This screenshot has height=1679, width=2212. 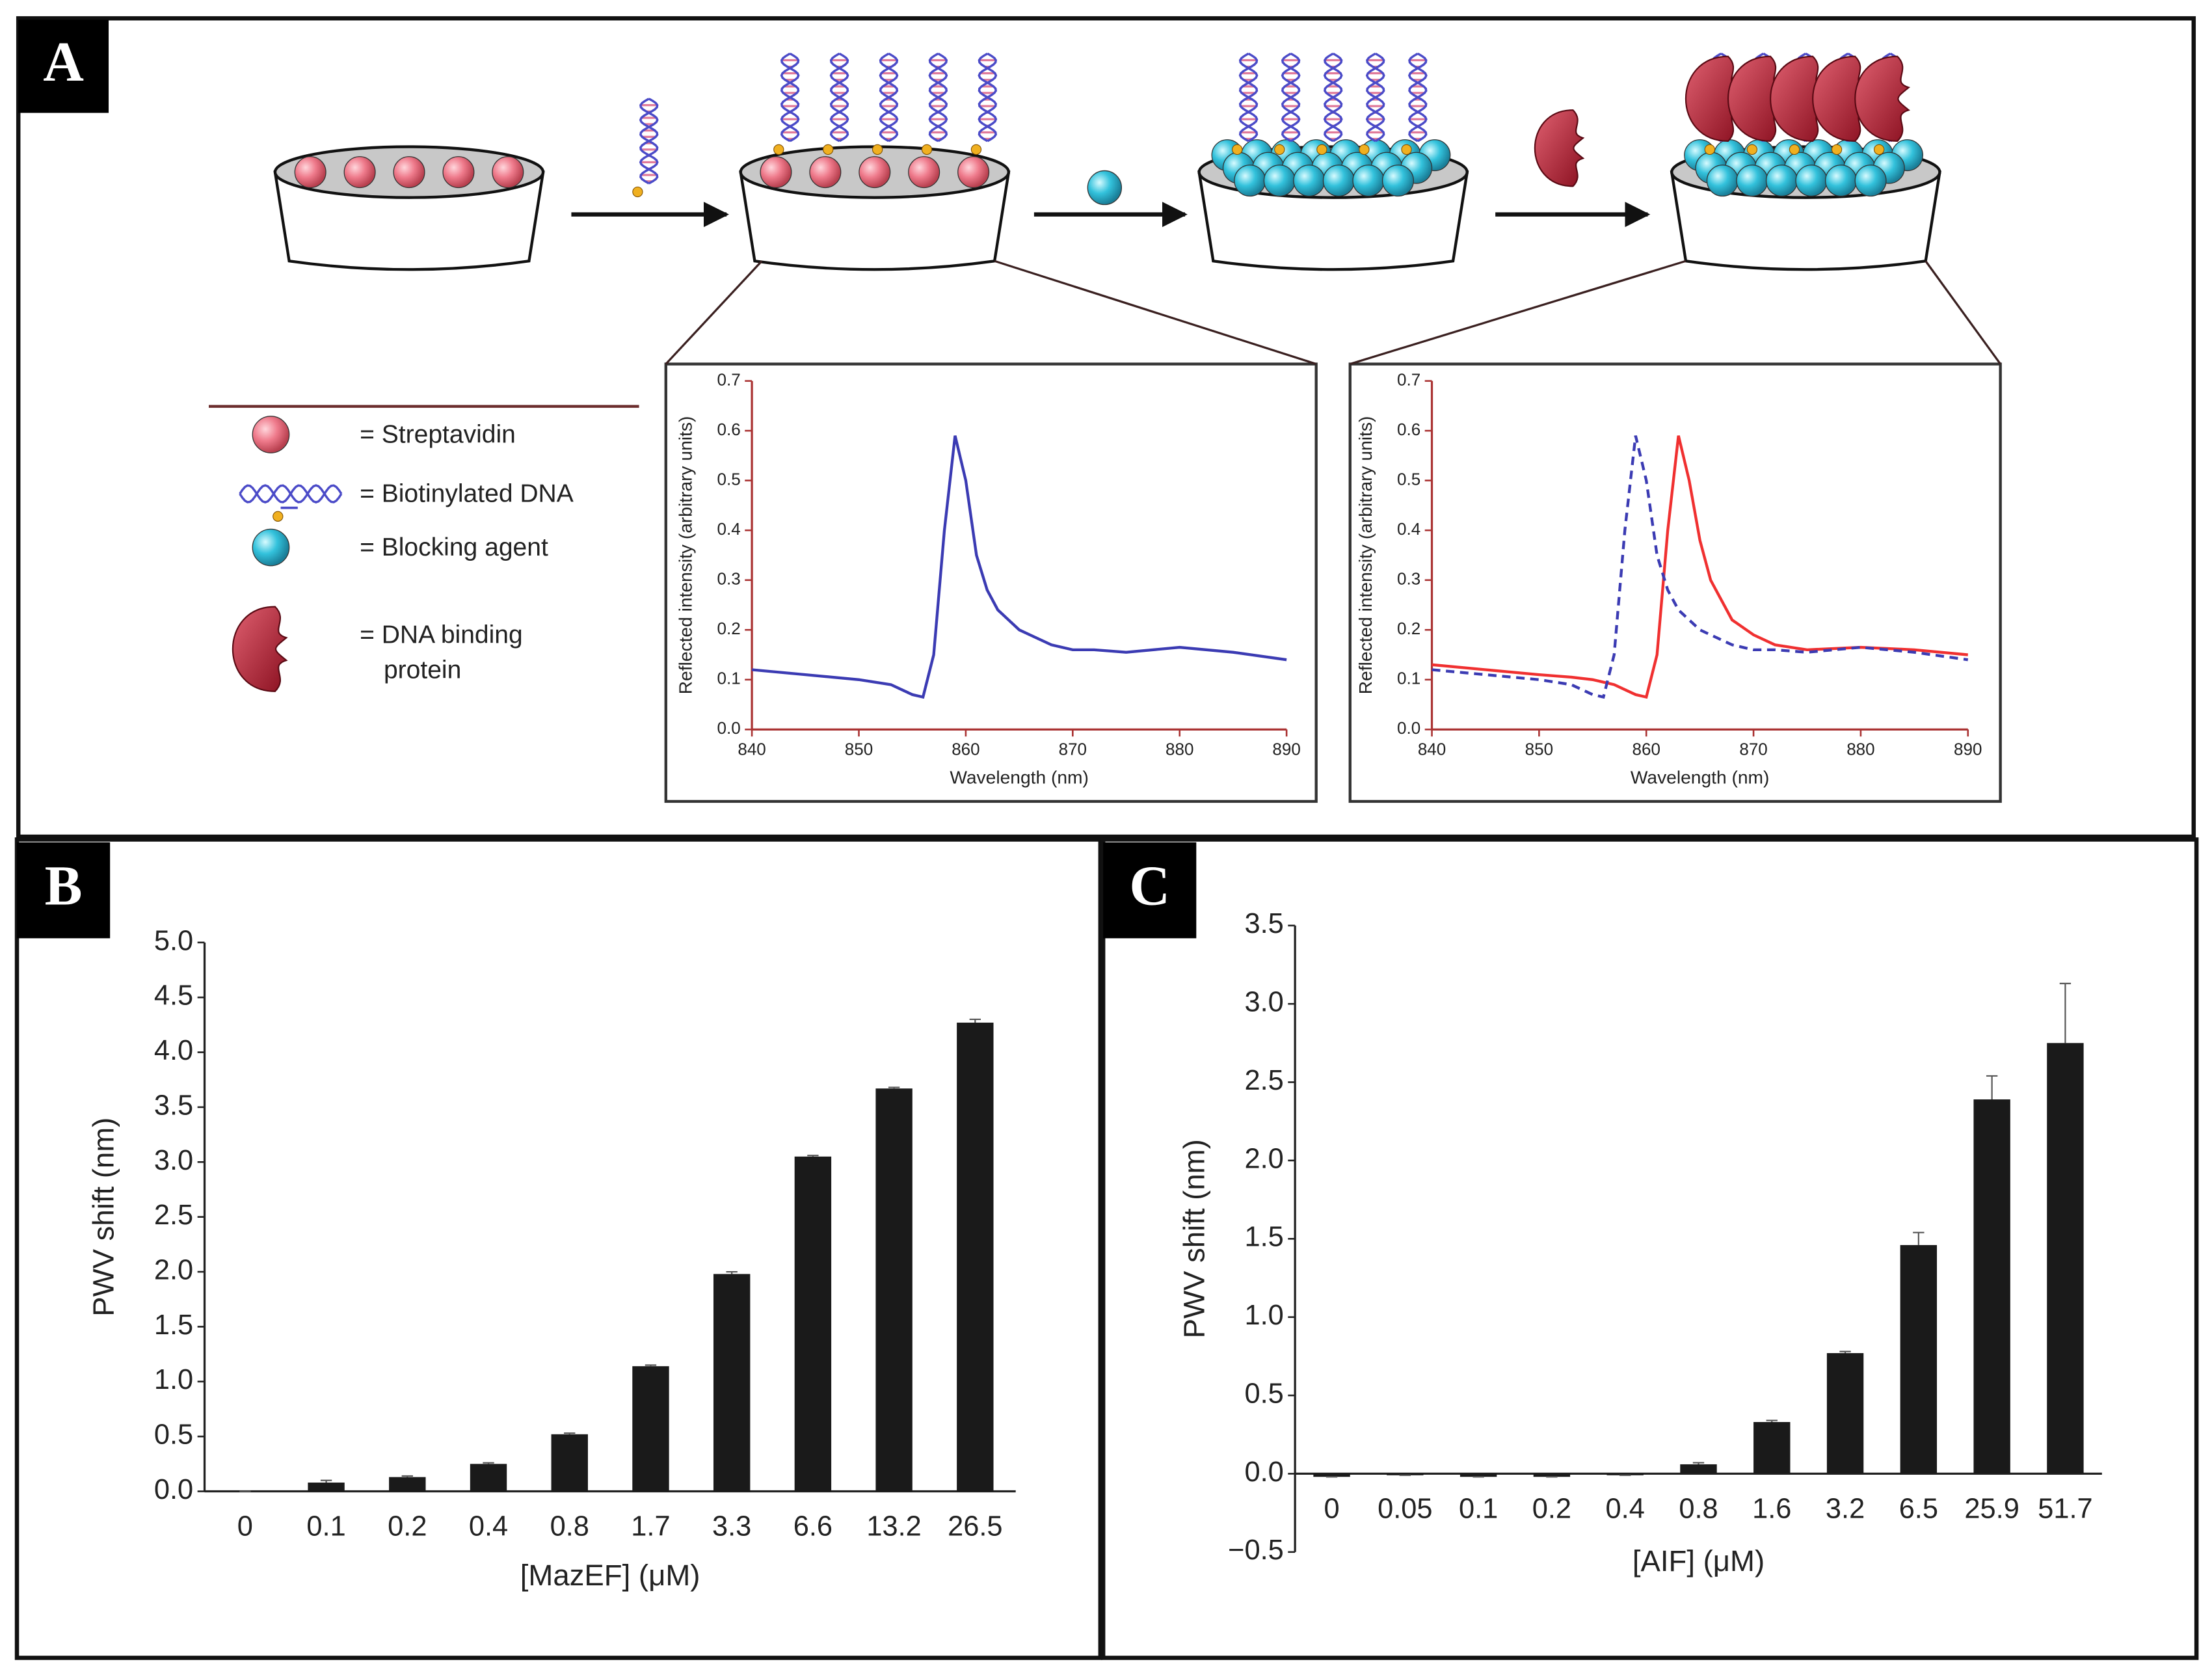 I want to click on y-tick-label: 1.0, so click(x=173, y=1379).